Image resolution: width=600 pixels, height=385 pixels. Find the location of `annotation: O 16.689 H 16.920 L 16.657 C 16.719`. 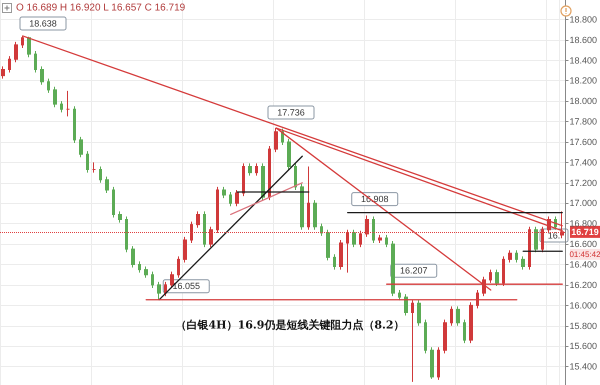

annotation: O 16.689 H 16.920 L 16.657 C 16.719 is located at coordinates (101, 8).